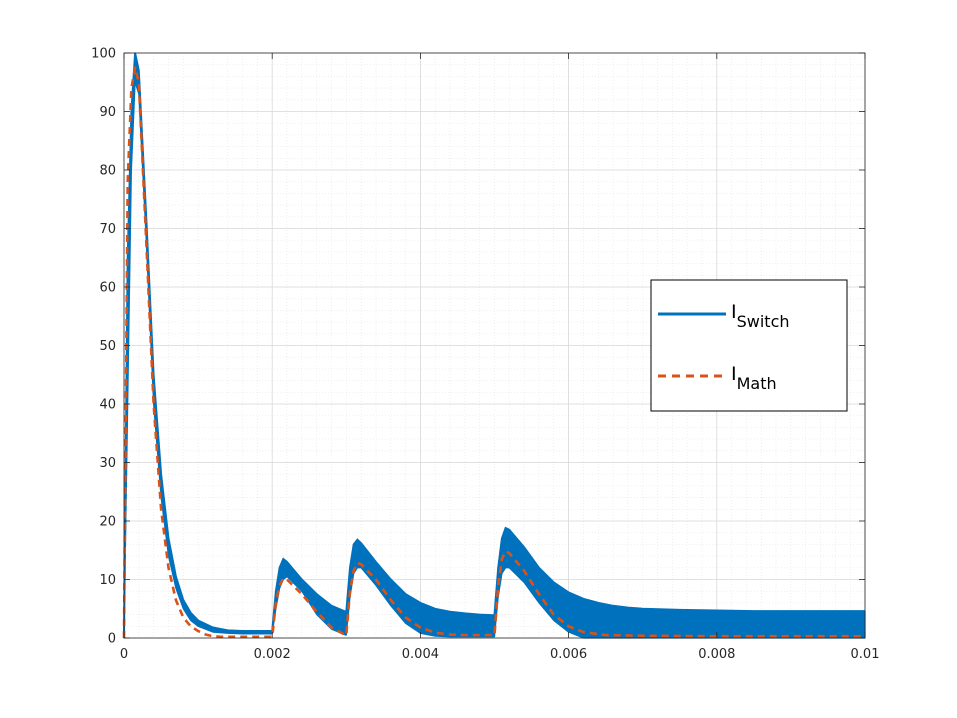  What do you see at coordinates (107, 346) in the screenshot?
I see `y-tick-label: 50` at bounding box center [107, 346].